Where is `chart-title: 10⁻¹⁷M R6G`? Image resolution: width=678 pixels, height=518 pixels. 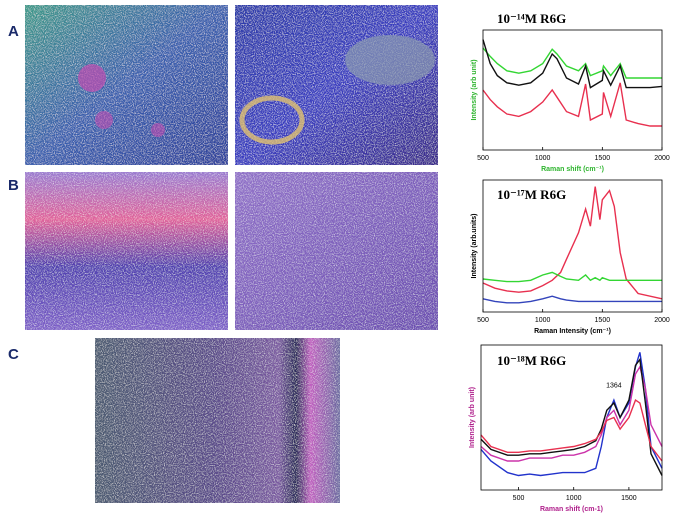
chart-title: 10⁻¹⁷M R6G is located at coordinates (531, 194).